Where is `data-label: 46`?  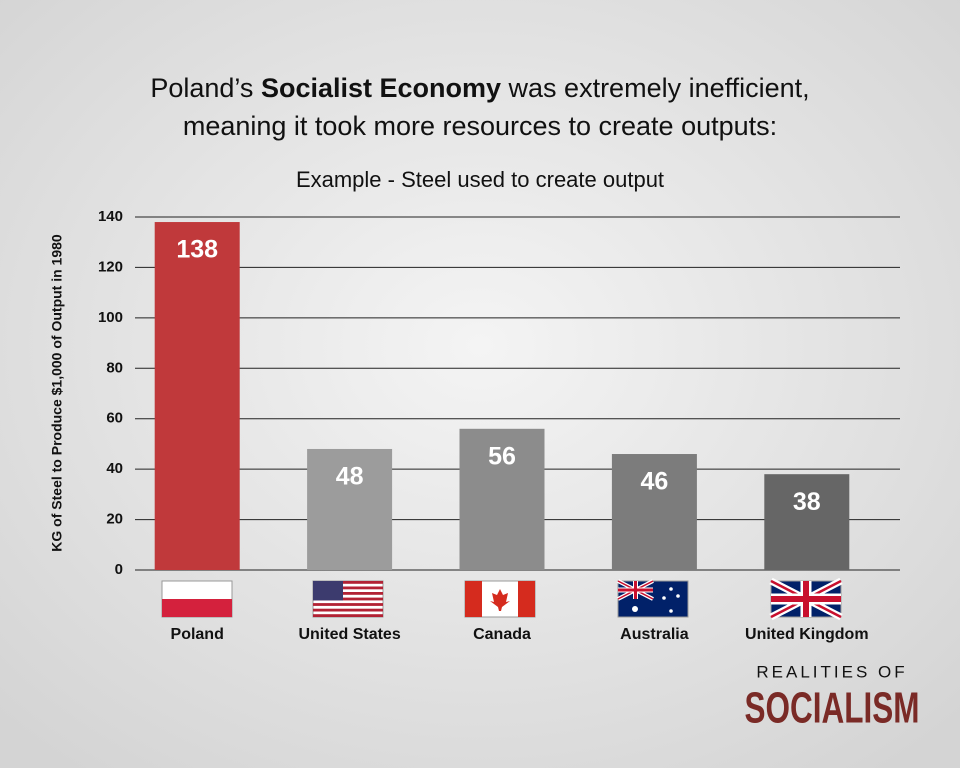 data-label: 46 is located at coordinates (654, 482).